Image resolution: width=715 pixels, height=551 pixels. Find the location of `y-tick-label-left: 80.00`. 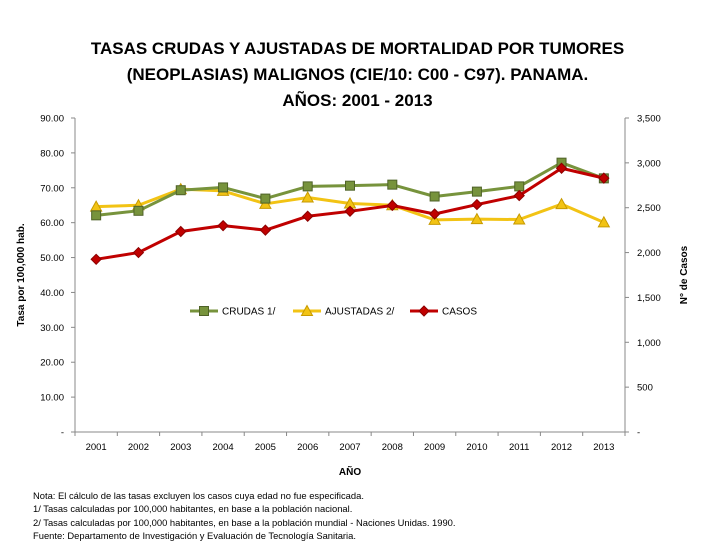

y-tick-label-left: 80.00 is located at coordinates (52, 153).